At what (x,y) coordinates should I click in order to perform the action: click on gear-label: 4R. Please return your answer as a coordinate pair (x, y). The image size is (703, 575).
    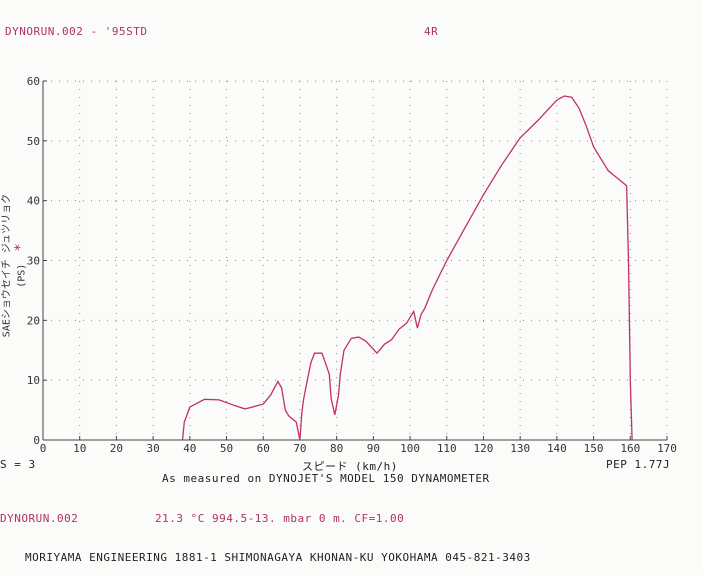
    Looking at the image, I should click on (431, 31).